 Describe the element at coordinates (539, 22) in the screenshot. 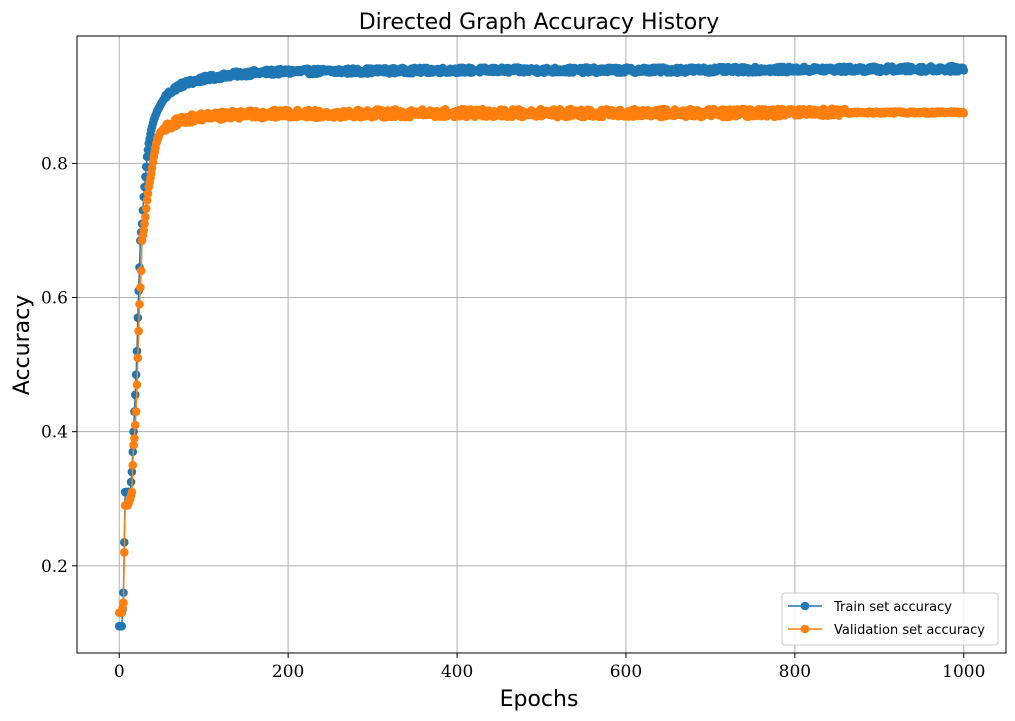

I see `chart-title: Directed Graph Accuracy History` at that location.